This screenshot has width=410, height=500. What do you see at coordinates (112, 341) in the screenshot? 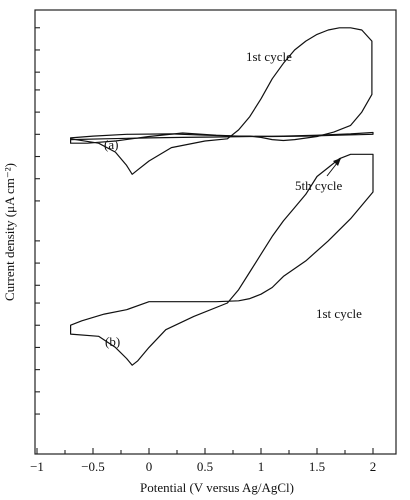
I see `label-panel-b: (b)` at bounding box center [112, 341].